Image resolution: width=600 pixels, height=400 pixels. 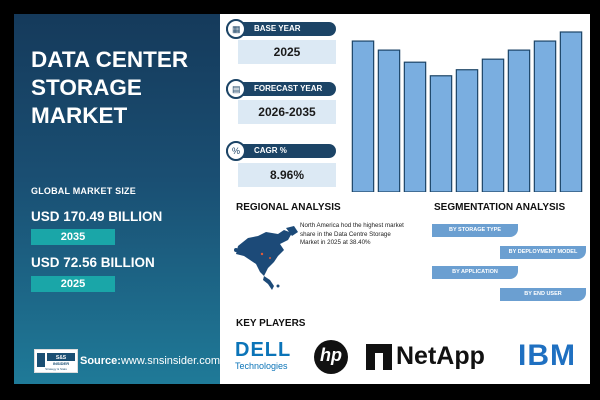 I want to click on logo-line-1: S&S, so click(x=61, y=358).